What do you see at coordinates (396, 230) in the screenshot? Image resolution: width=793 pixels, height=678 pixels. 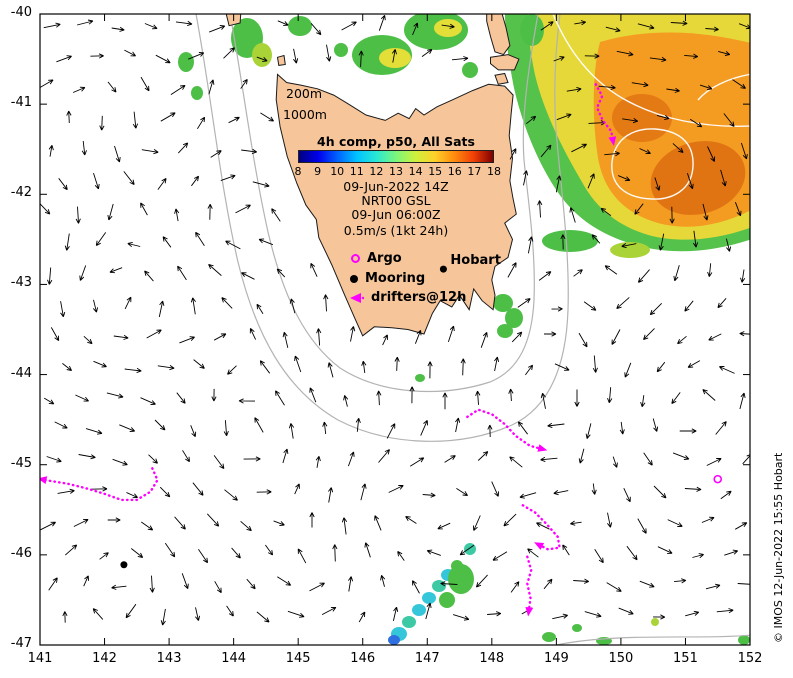 I see `vector-scale-label: 0.5m/s (1kt 24h)` at bounding box center [396, 230].